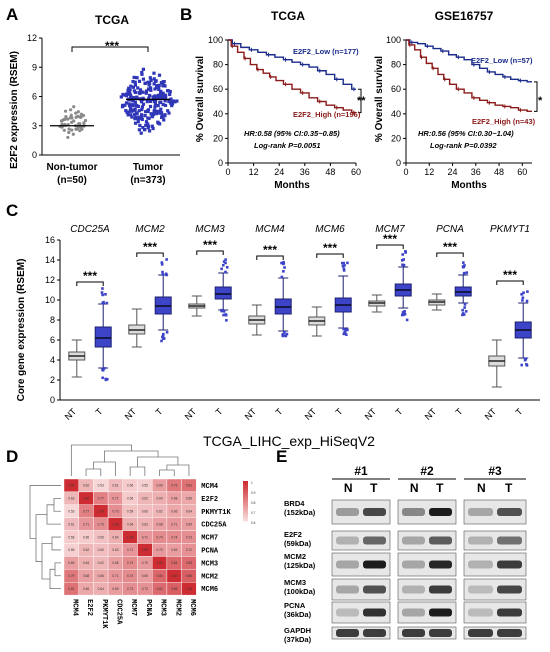 This screenshot has width=550, height=652. Describe the element at coordinates (356, 172) in the screenshot. I see `km-xtick-label: 60` at that location.